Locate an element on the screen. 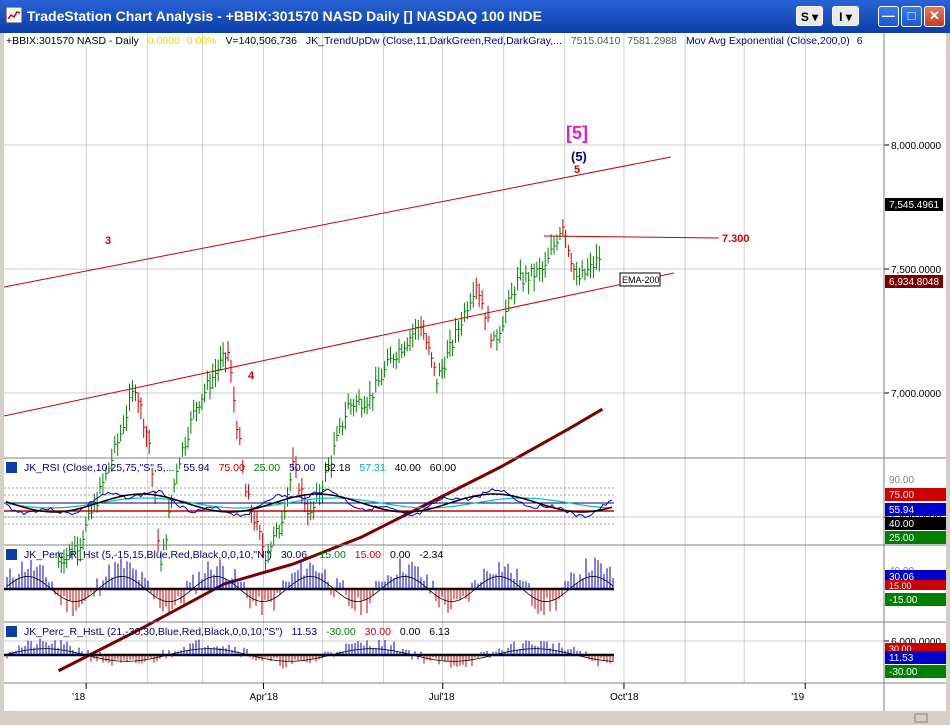 This screenshot has height=725, width=950. perc-r-value: 30.06 is located at coordinates (294, 555).